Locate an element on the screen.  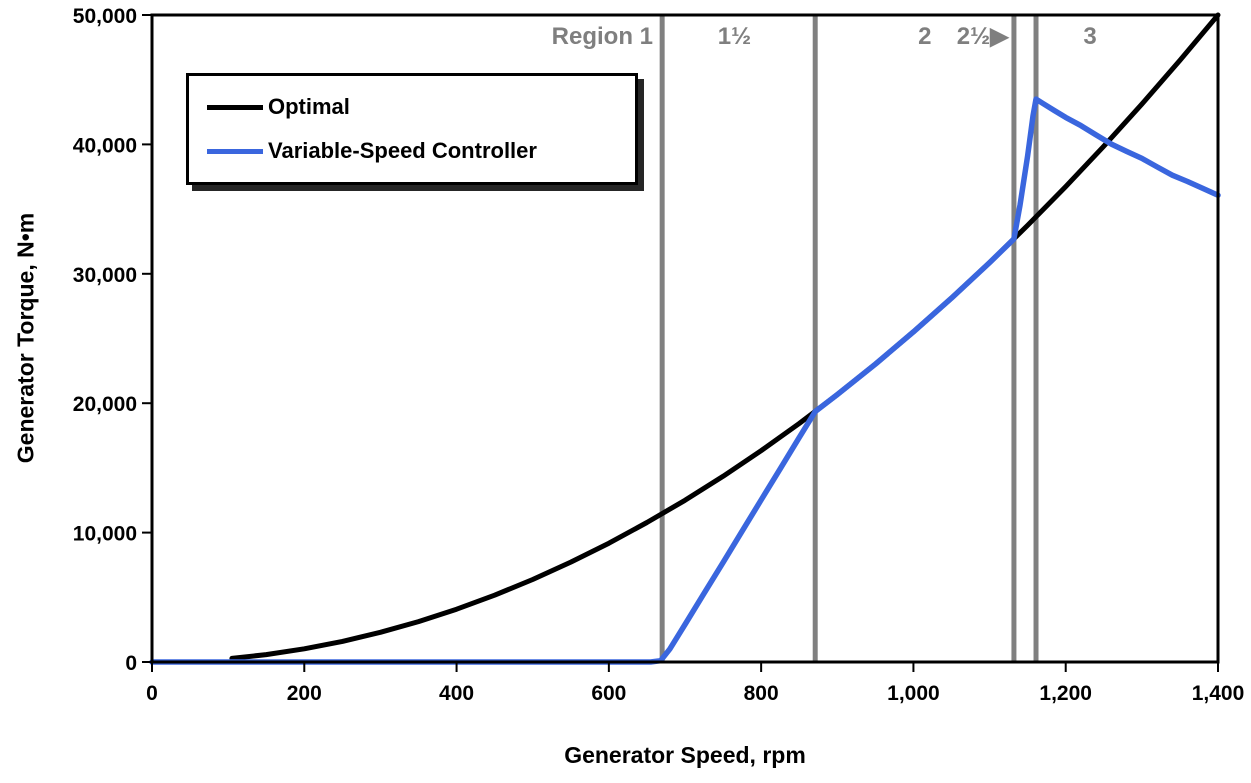
region-label: 2 is located at coordinates (924, 36).